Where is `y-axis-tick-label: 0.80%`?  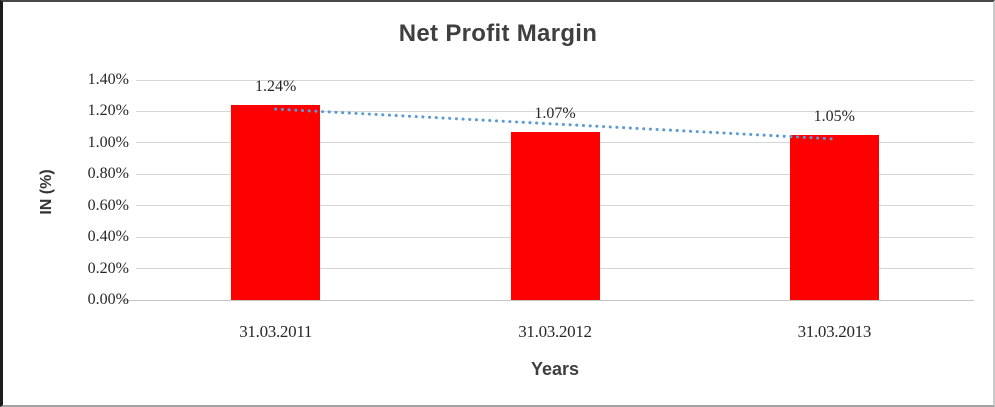 y-axis-tick-label: 0.80% is located at coordinates (108, 174).